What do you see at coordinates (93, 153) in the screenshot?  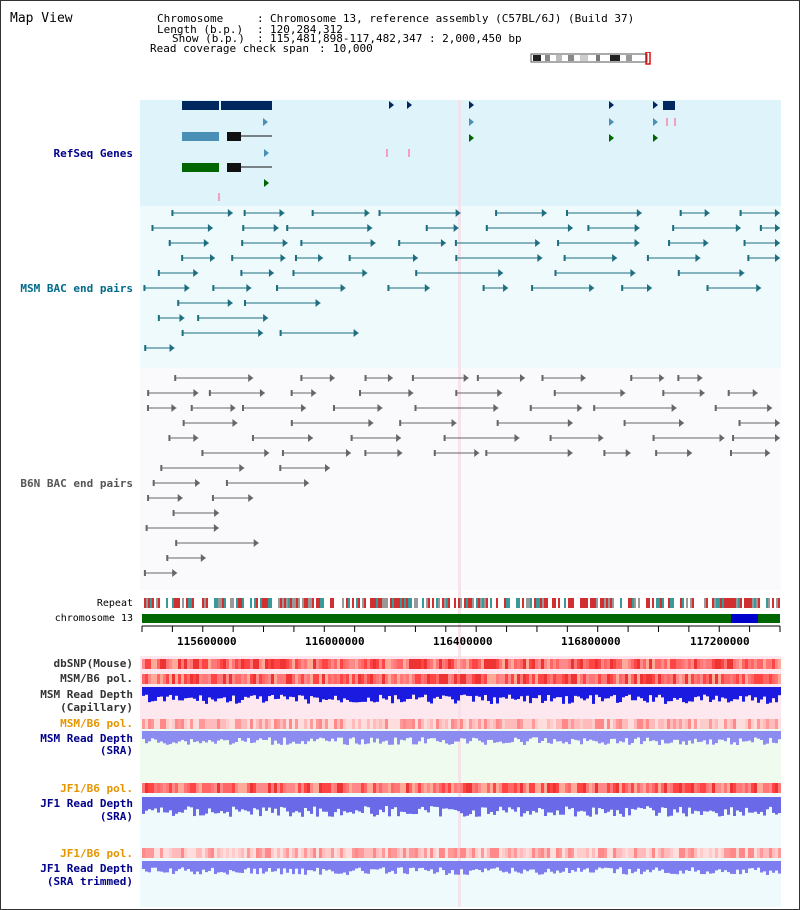 I see `track-label-refseq: RefSeq Genes` at bounding box center [93, 153].